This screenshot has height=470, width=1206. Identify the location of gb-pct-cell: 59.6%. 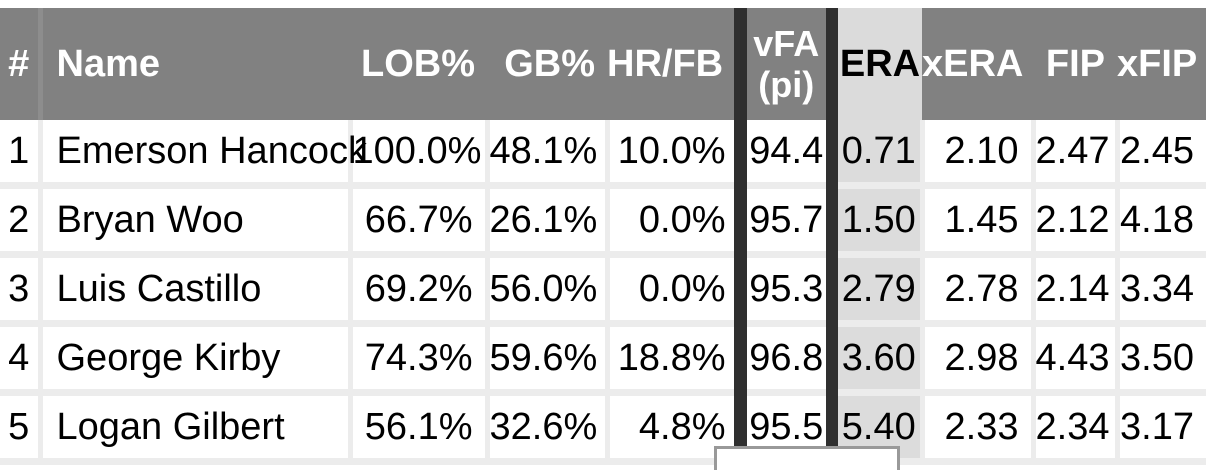
(548, 359).